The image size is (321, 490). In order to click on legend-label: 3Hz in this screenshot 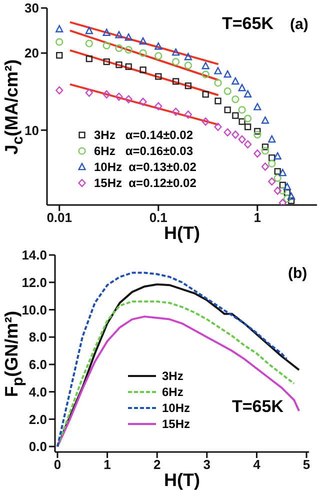, I will do `click(173, 376)`.